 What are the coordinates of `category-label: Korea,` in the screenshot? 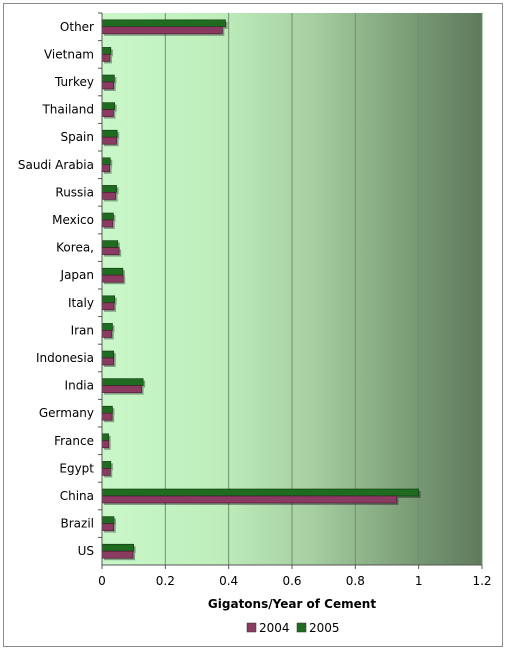 It's located at (75, 248).